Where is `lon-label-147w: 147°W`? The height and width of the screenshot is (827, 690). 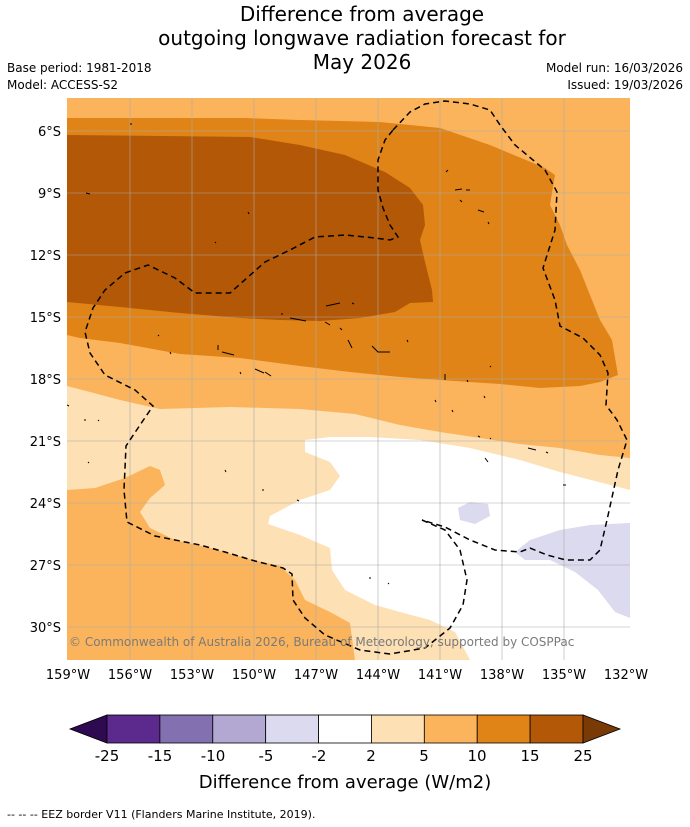 lon-label-147w: 147°W is located at coordinates (316, 675).